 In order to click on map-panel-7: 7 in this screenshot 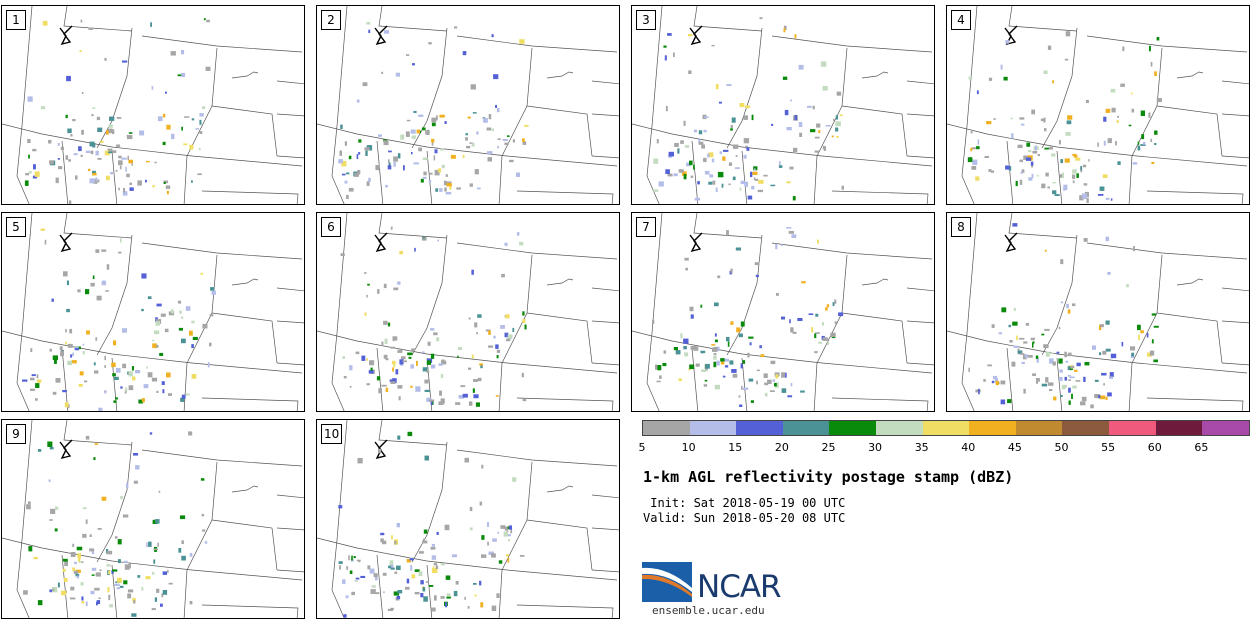, I will do `click(783, 312)`.